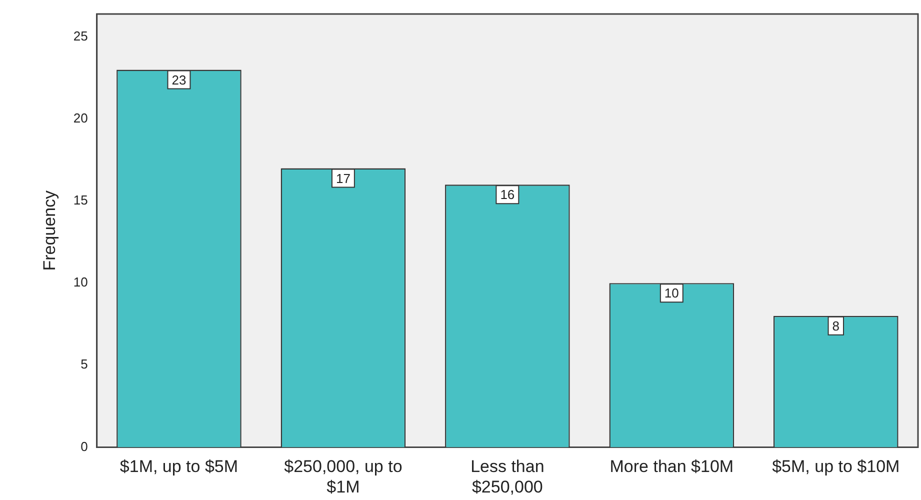  Describe the element at coordinates (836, 466) in the screenshot. I see `x-tick-label: $5M, up to $10M` at that location.